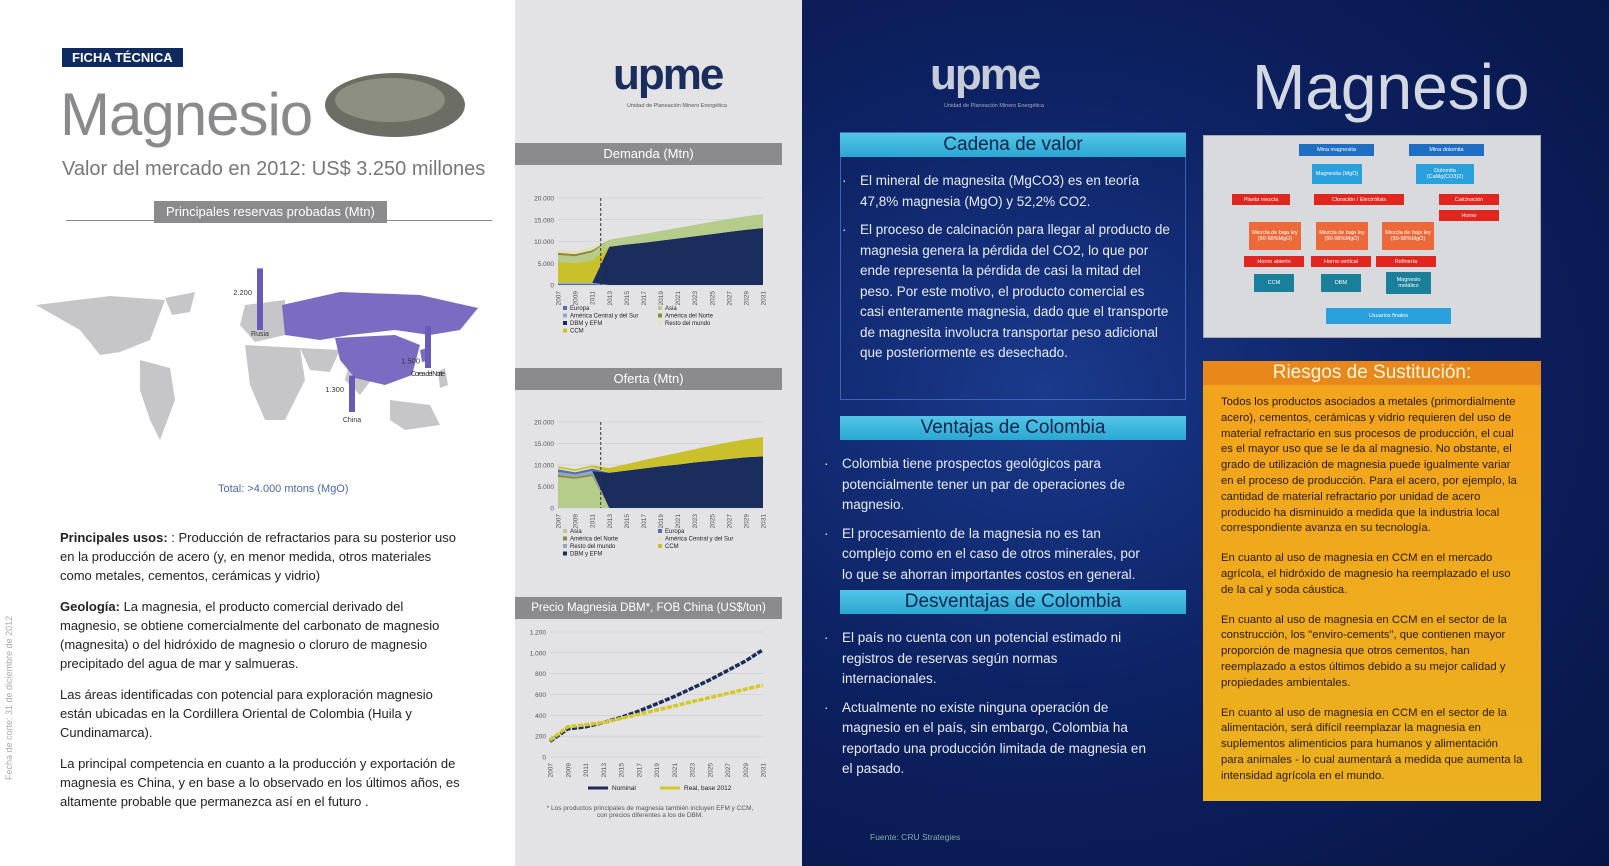  Describe the element at coordinates (1013, 145) in the screenshot. I see `section-heading: Cadena de valor` at that location.